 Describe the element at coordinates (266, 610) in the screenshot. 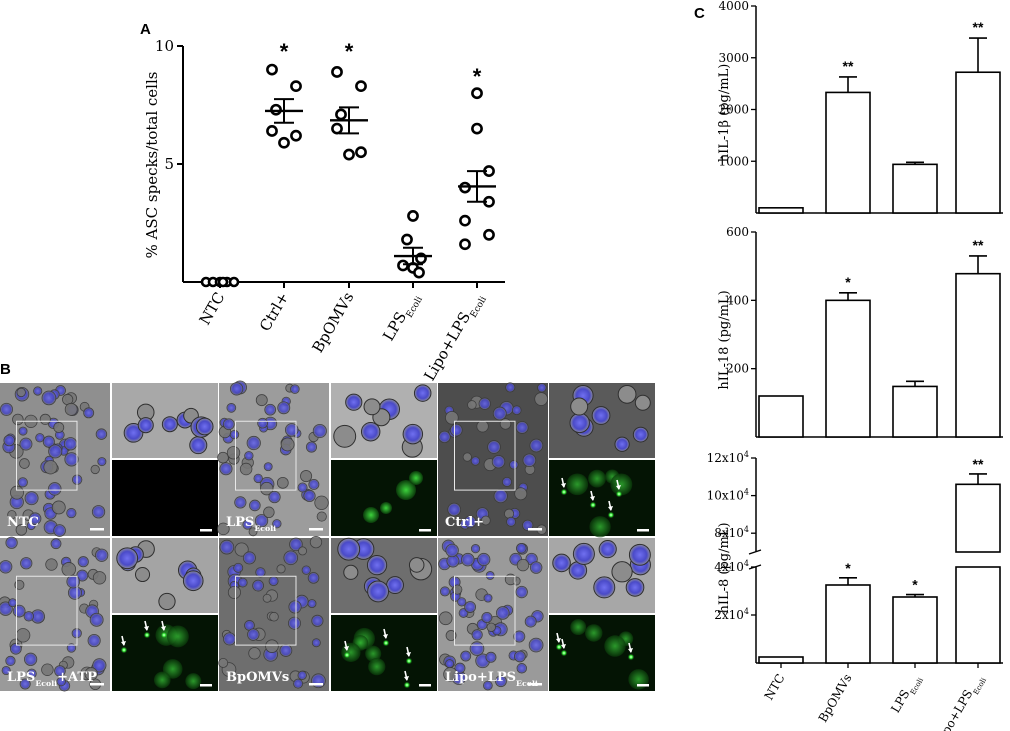

I see `zoom-region-box` at that location.